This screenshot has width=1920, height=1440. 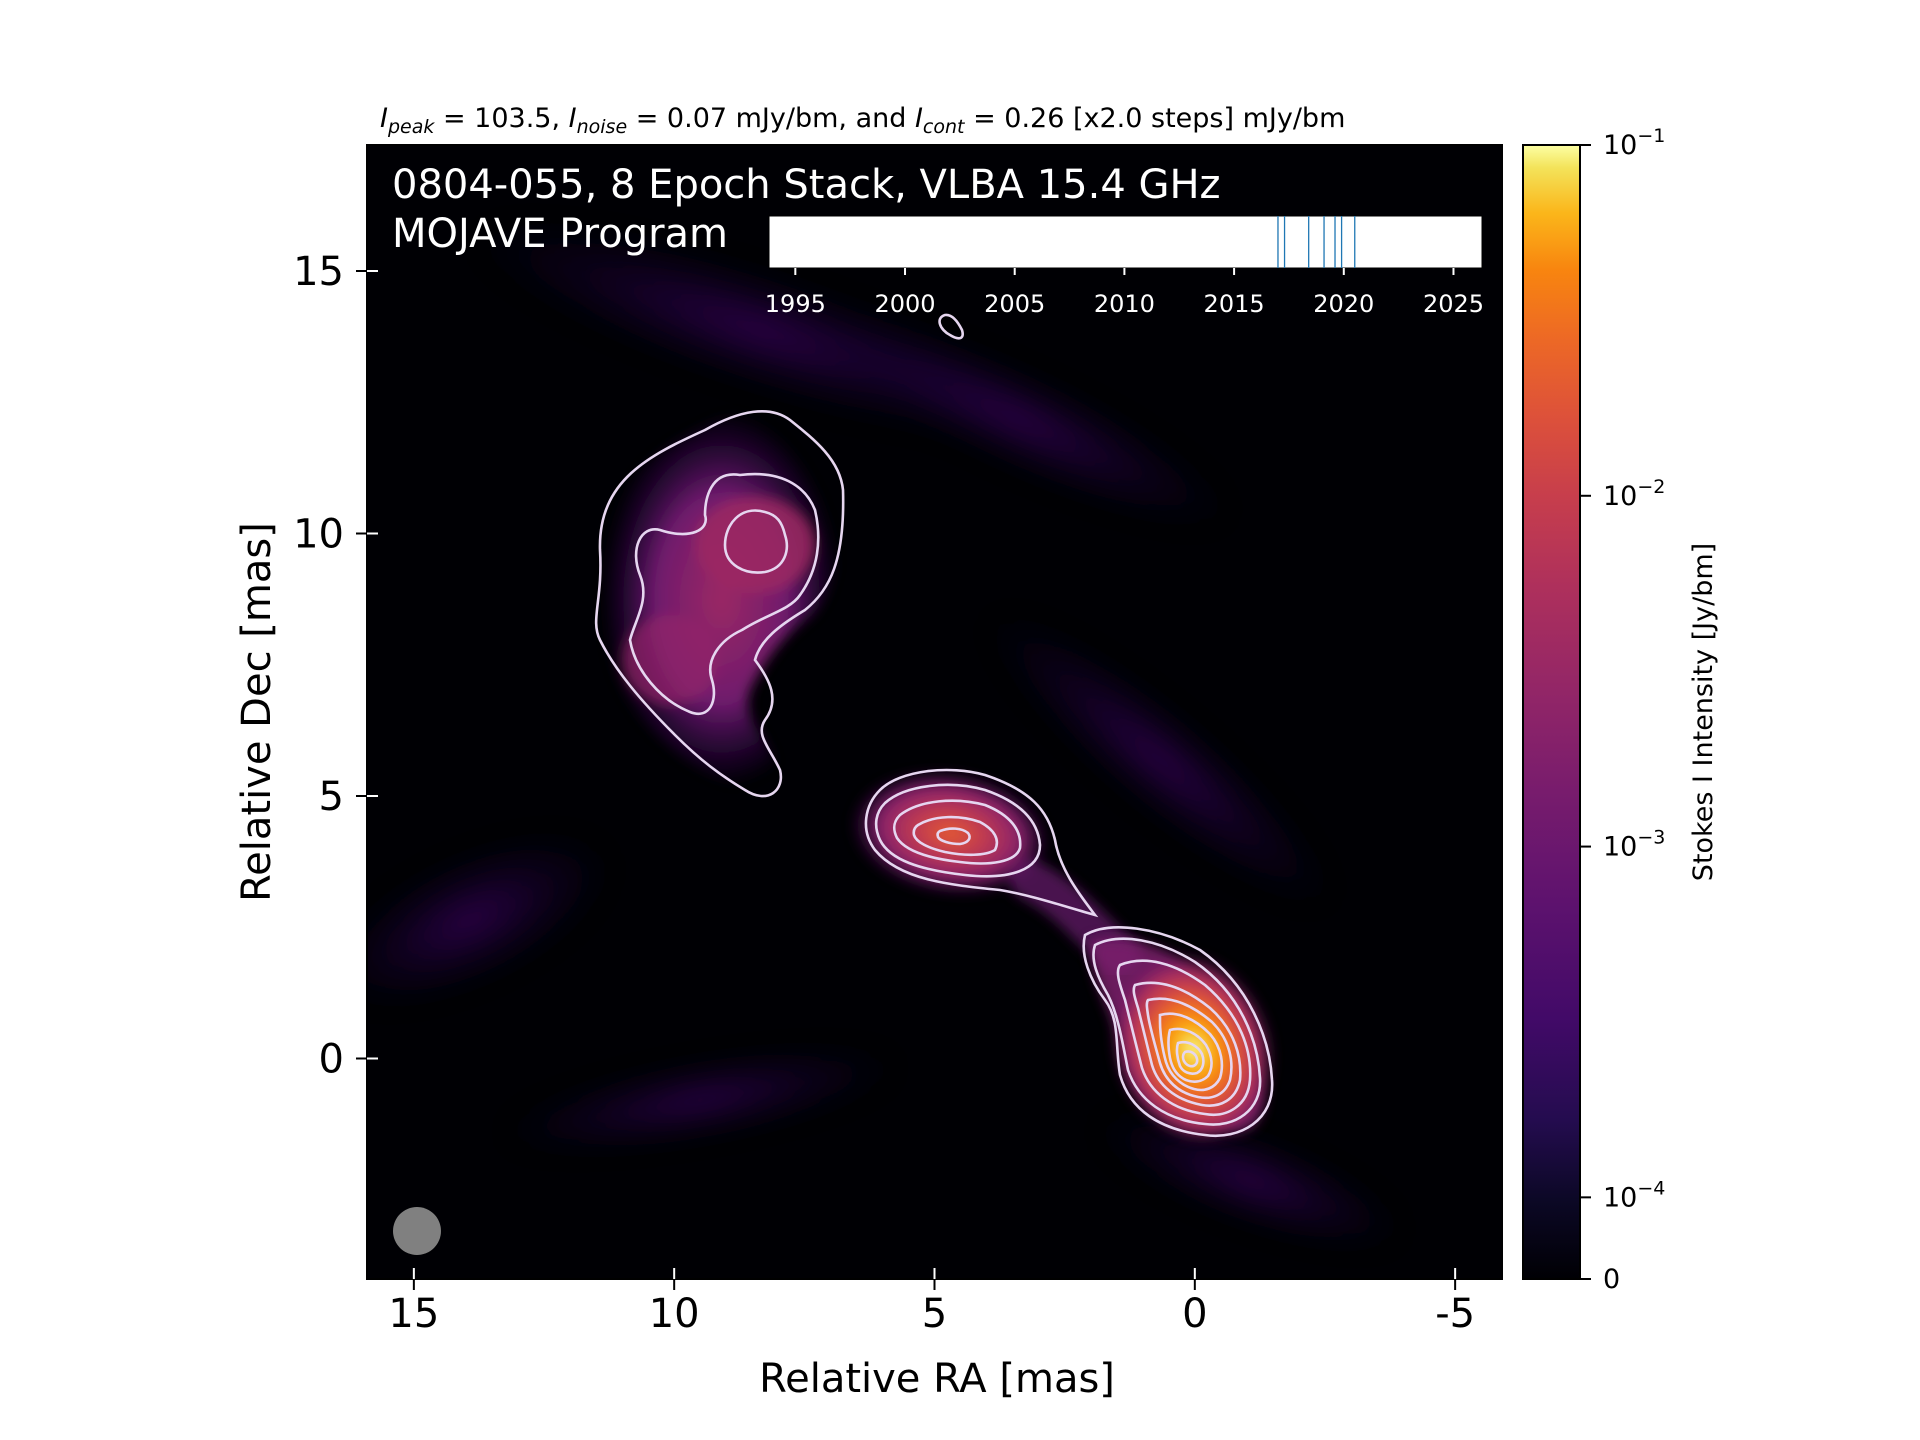 What do you see at coordinates (1125, 242) in the screenshot?
I see `timeline-box` at bounding box center [1125, 242].